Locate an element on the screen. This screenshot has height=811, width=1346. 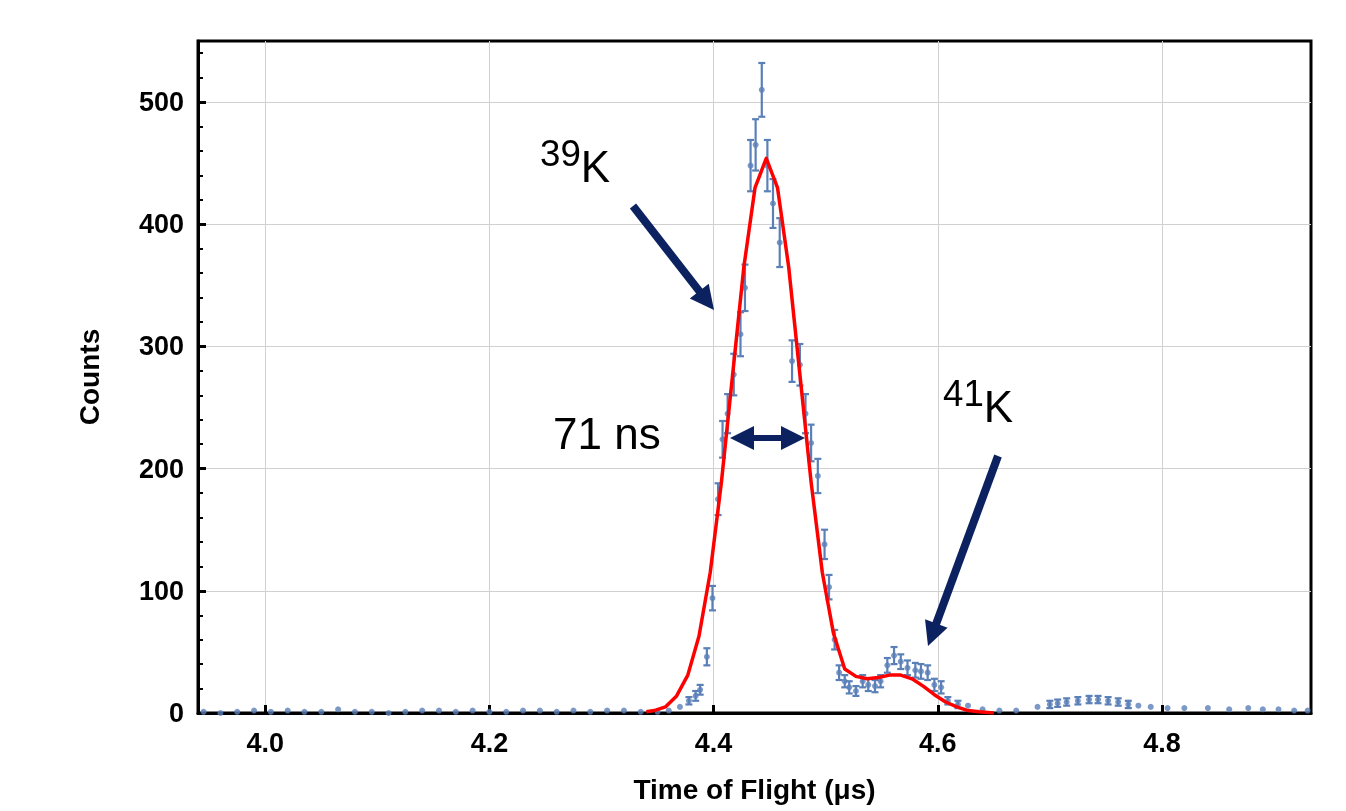
y-tick-label: 500 is located at coordinates (161, 102).